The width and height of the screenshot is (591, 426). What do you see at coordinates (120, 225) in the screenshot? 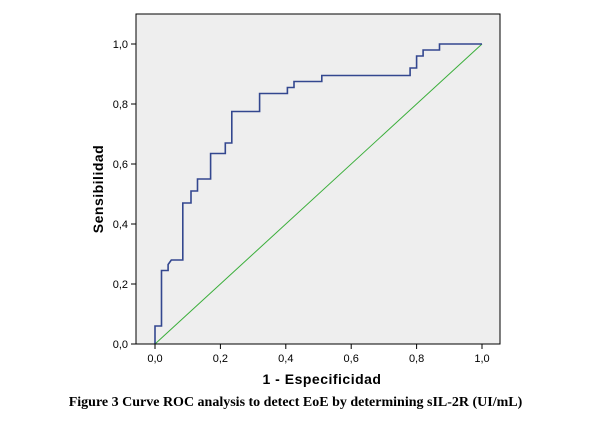
I see `y-tick-label: 0,4` at bounding box center [120, 225].